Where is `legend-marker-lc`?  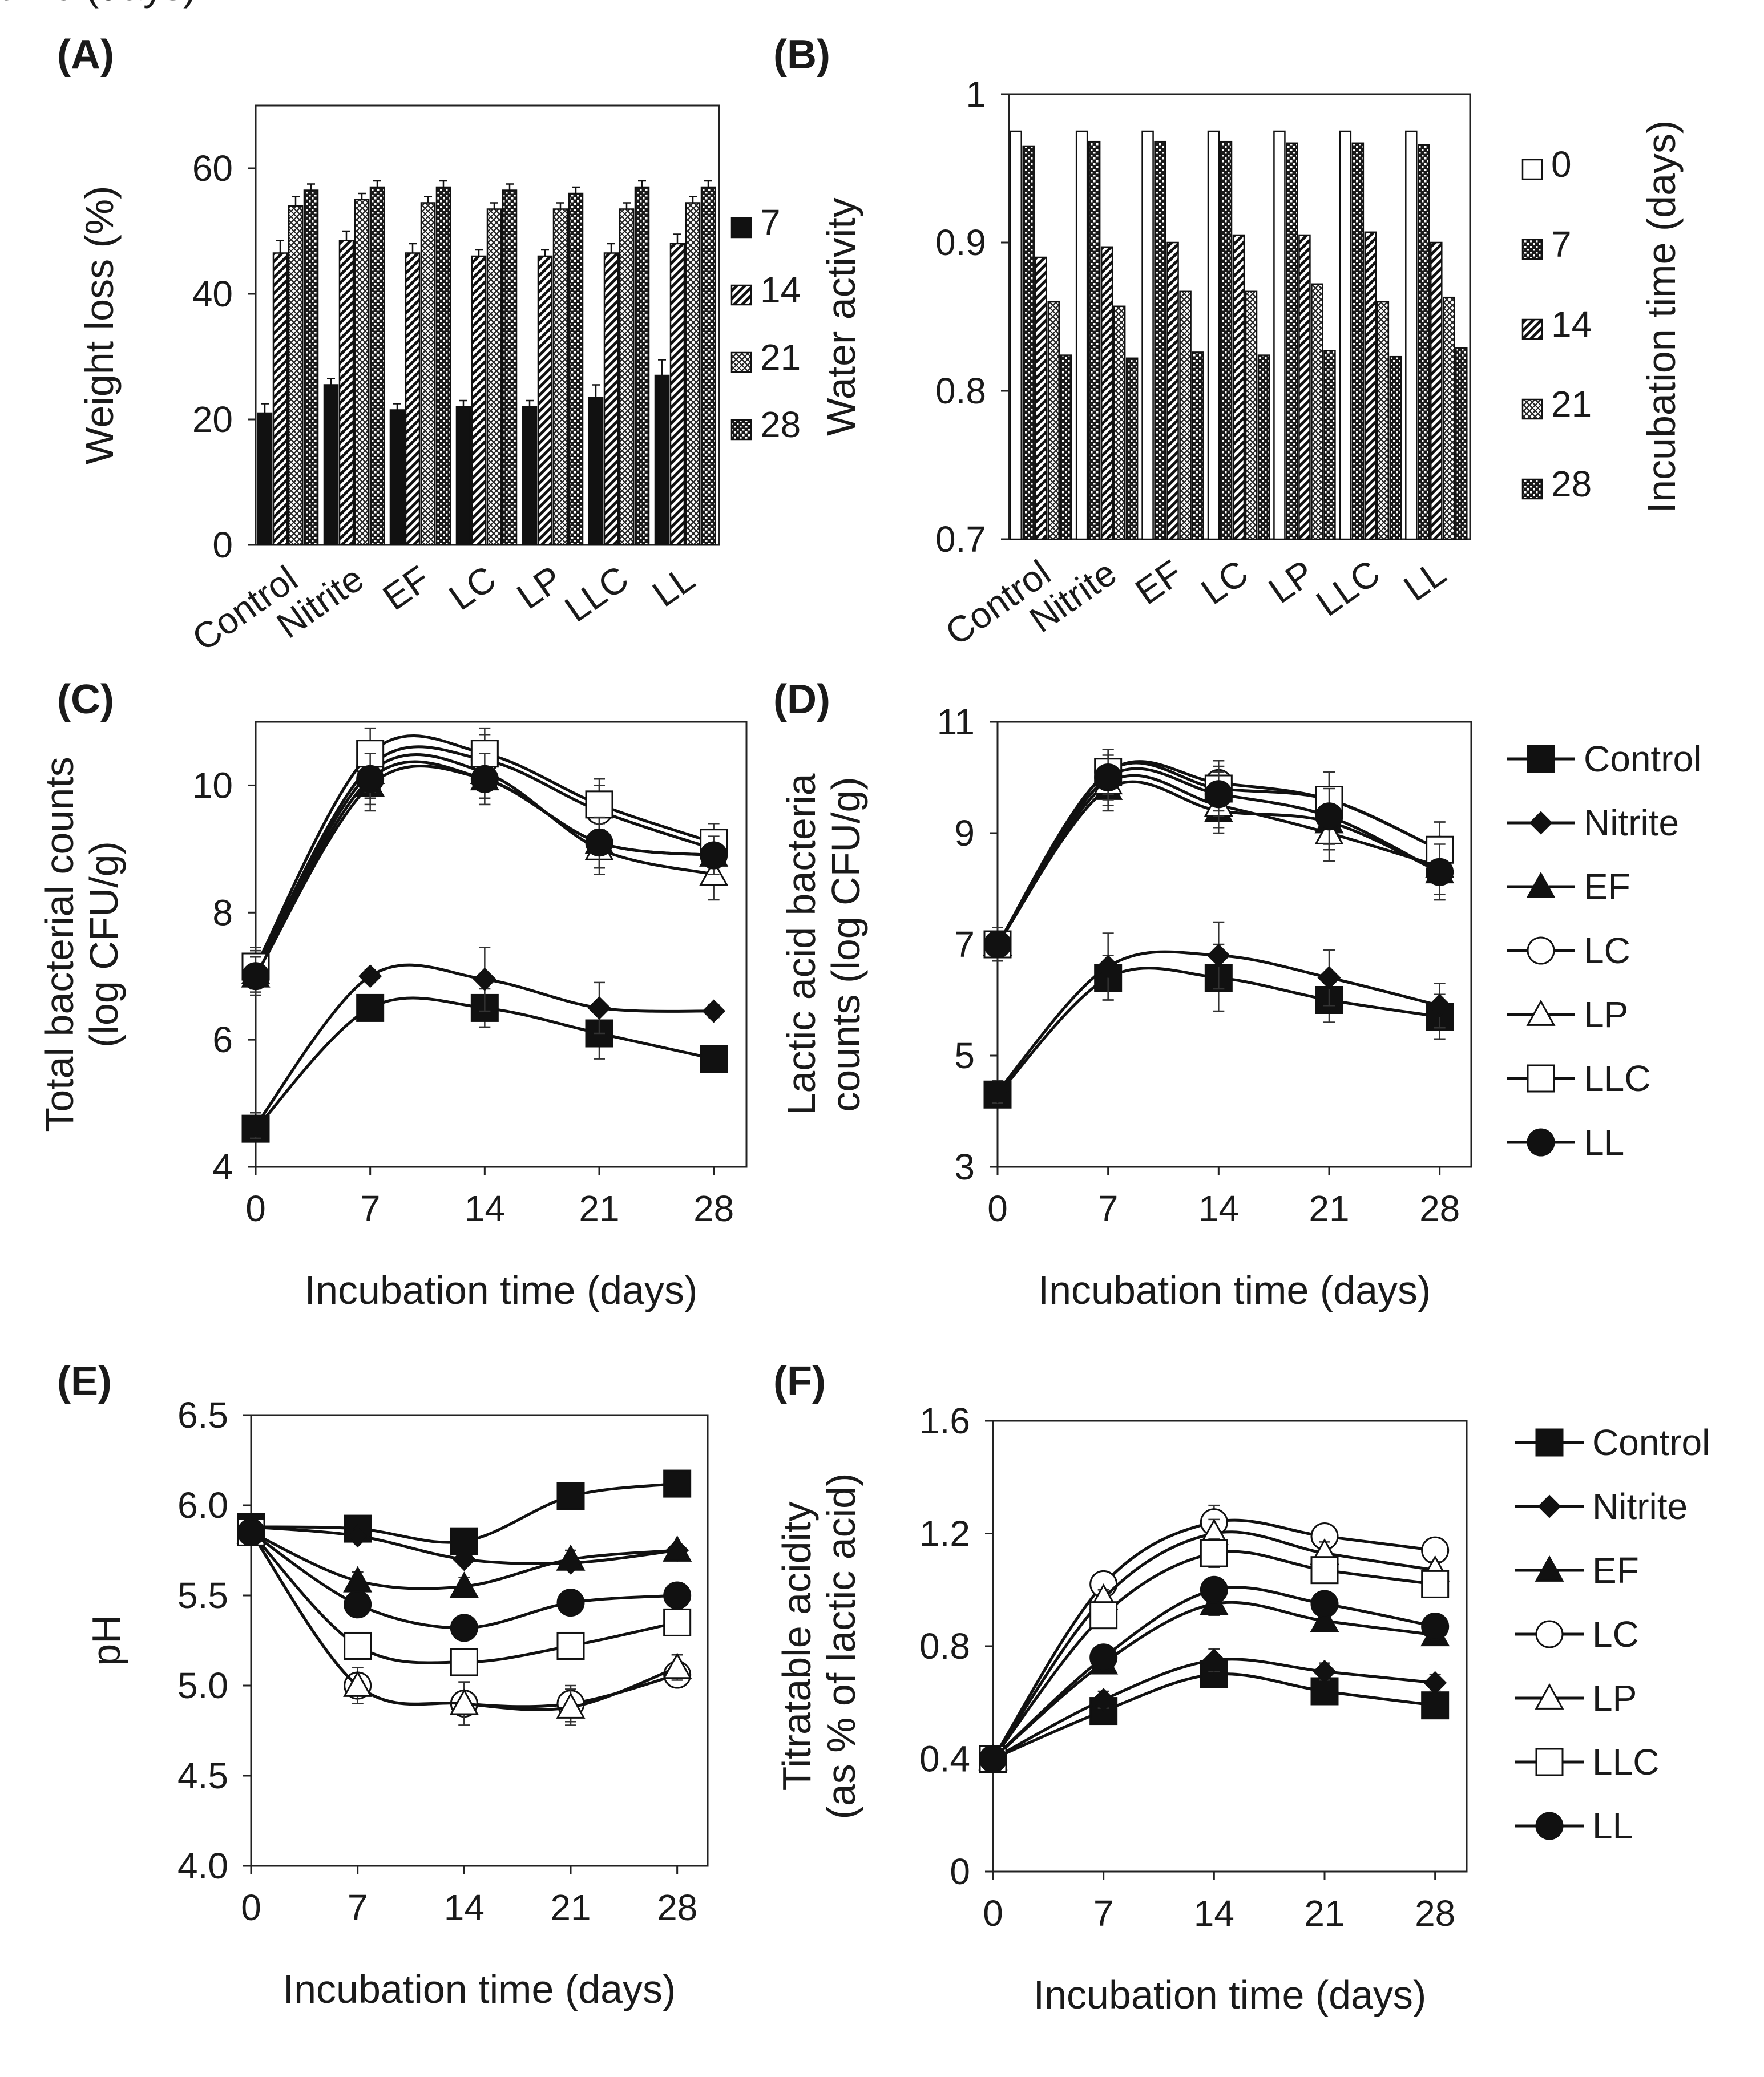 legend-marker-lc is located at coordinates (1541, 950).